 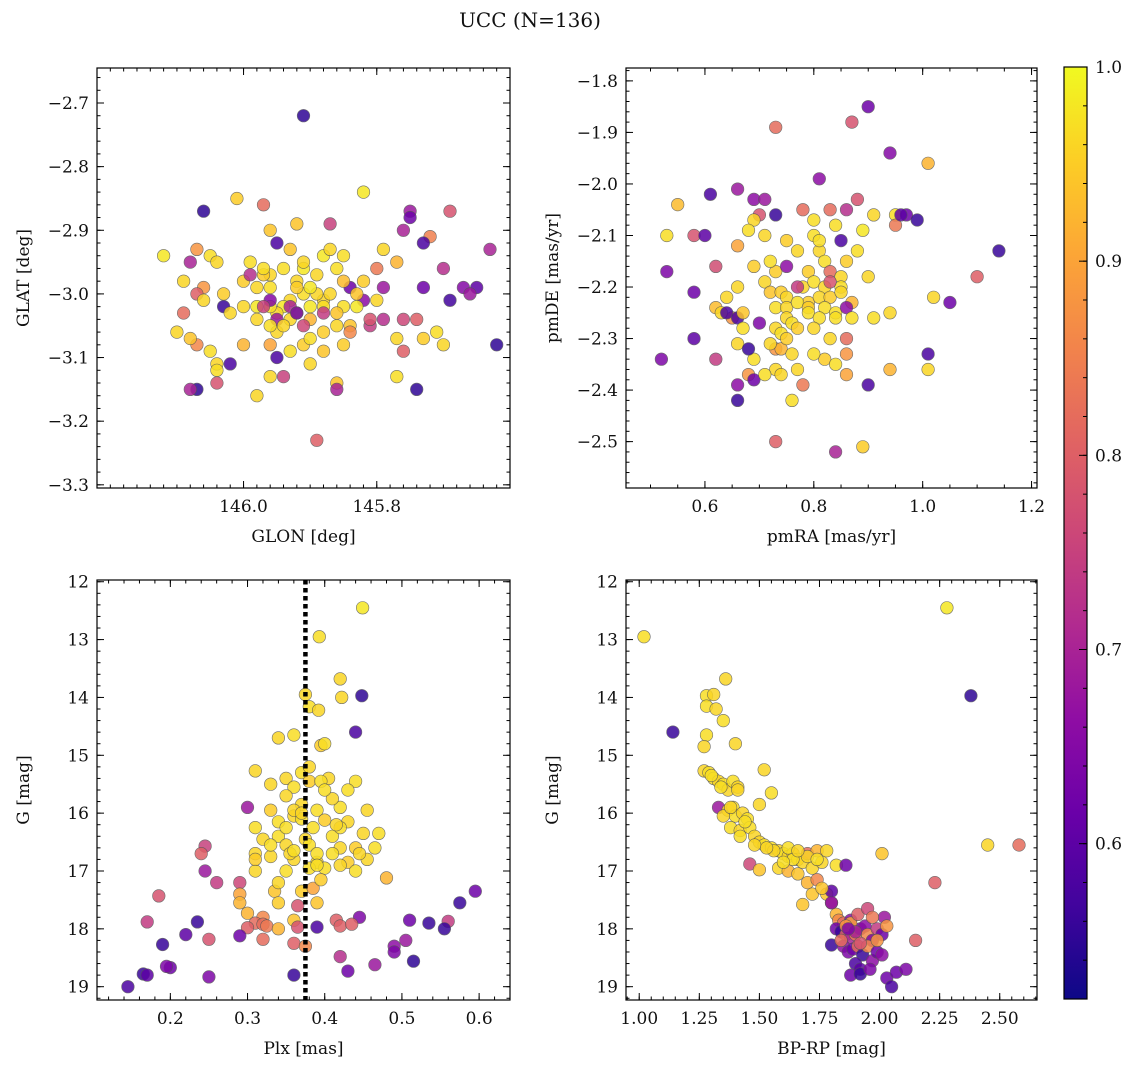 I want to click on y-tick-label: −1.8, so click(x=597, y=82).